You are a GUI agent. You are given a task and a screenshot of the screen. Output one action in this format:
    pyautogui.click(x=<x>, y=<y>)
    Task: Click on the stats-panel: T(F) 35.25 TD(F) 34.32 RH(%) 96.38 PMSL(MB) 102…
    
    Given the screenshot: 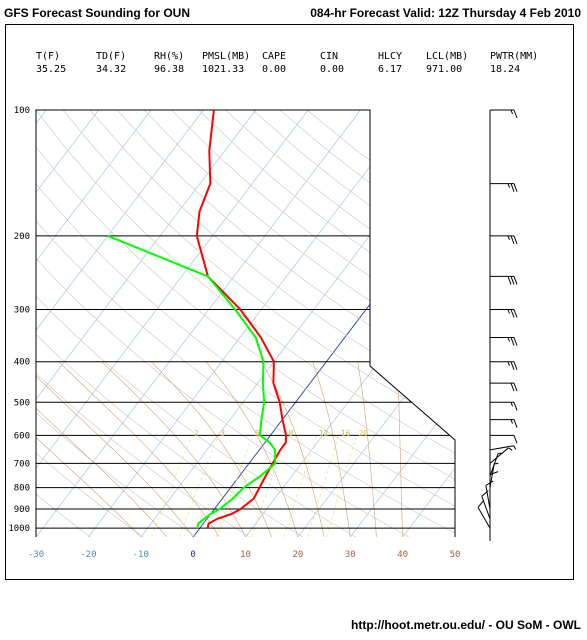 What is the action you would take?
    pyautogui.click(x=287, y=63)
    